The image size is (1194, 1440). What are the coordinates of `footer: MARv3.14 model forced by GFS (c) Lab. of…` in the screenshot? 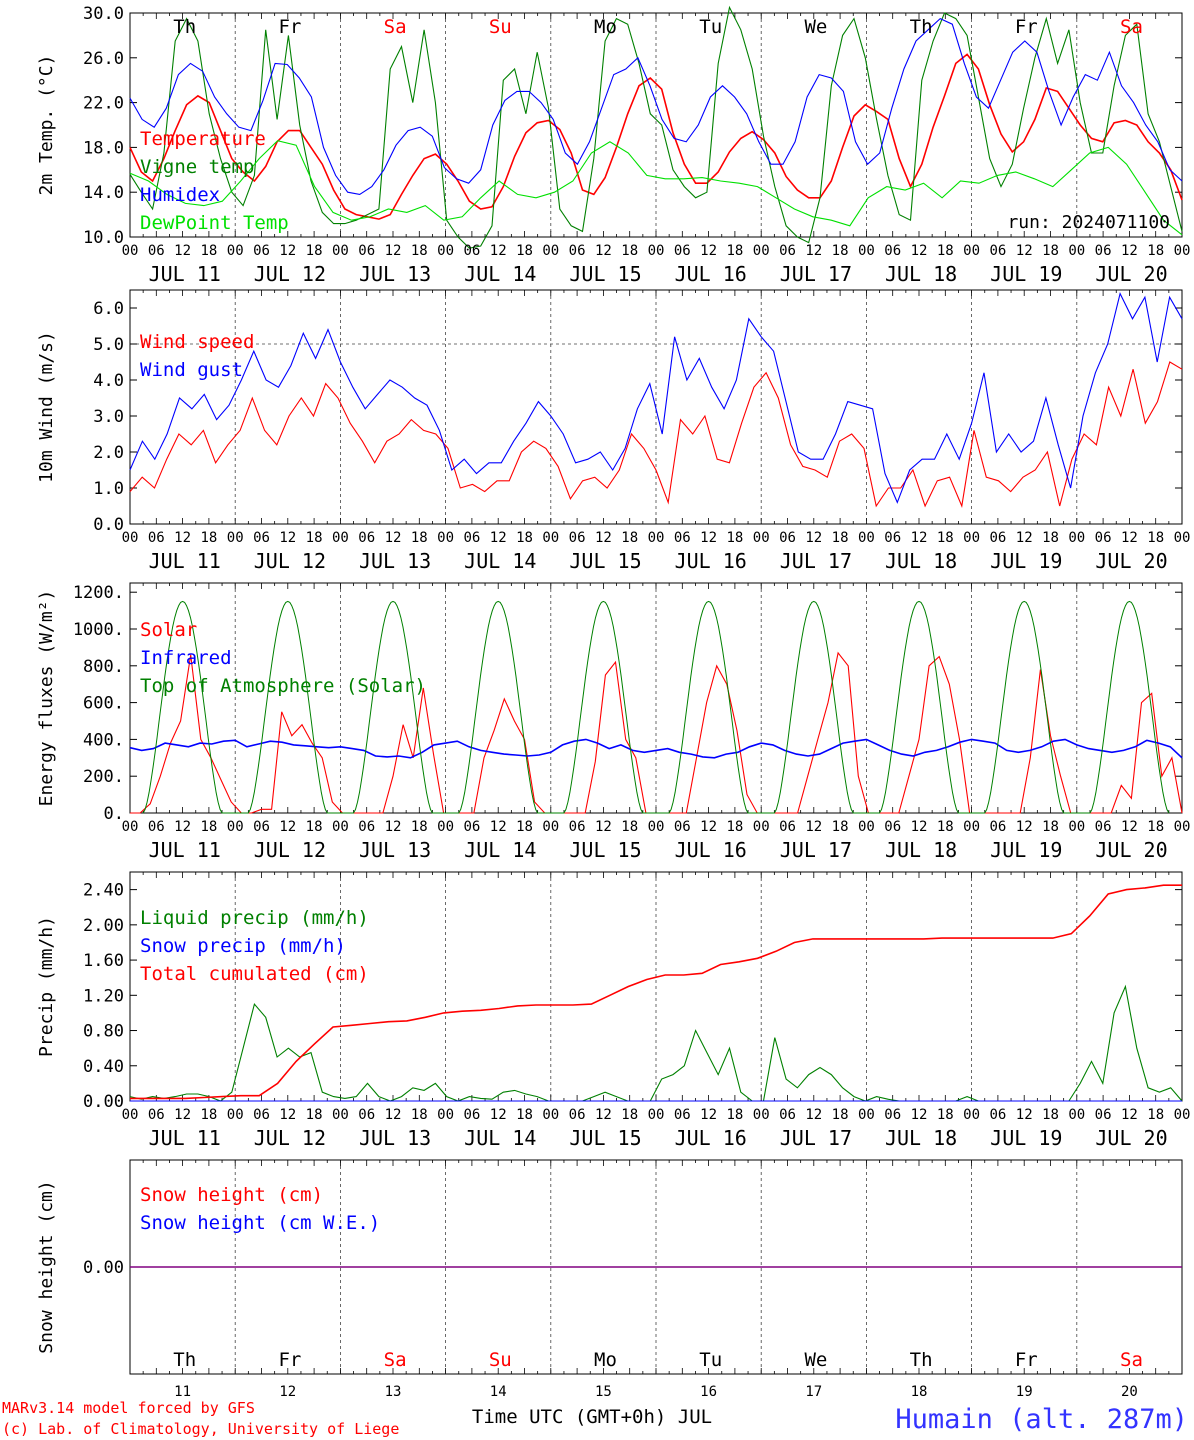 It's located at (595, 1418).